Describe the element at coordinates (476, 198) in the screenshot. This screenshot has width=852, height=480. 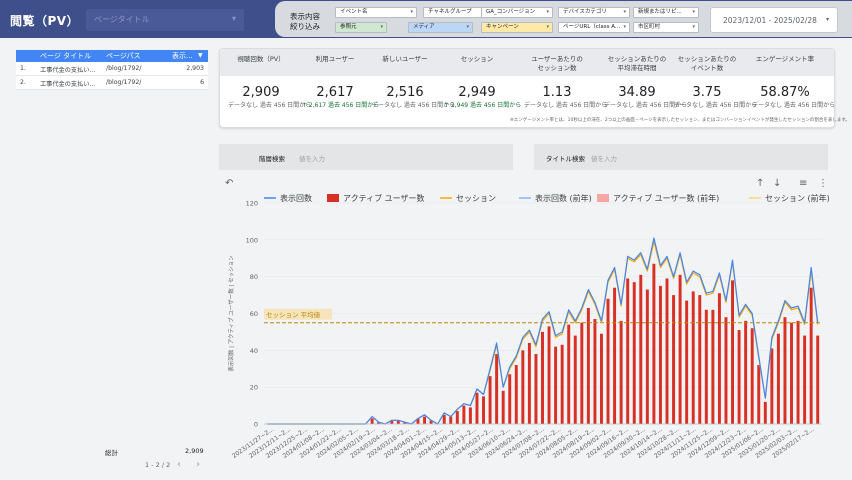
I see `legend-label: セッション` at that location.